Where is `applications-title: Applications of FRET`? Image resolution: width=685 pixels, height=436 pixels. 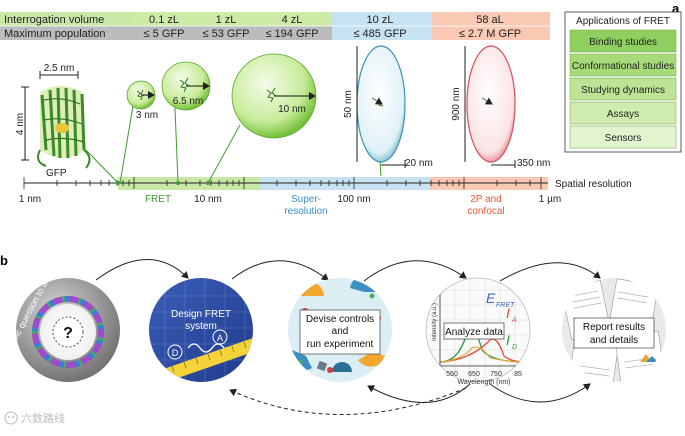
applications-title: Applications of FRET is located at coordinates (623, 21).